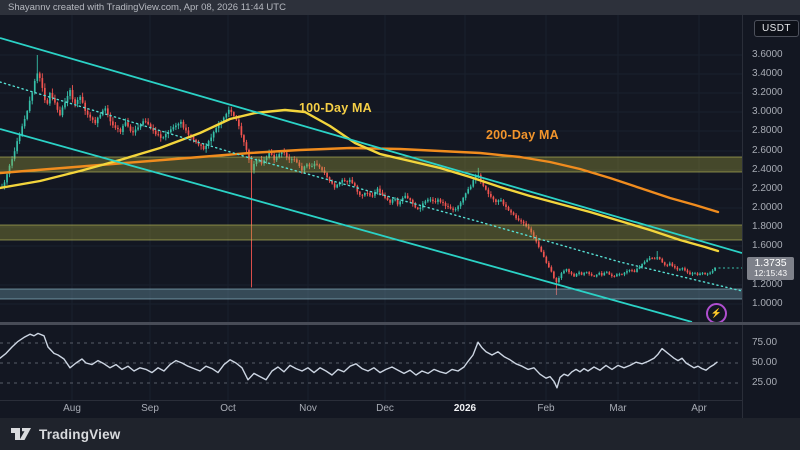 Image resolution: width=800 pixels, height=450 pixels. I want to click on last-price-badge: 1.3735 12:15:43, so click(770, 268).